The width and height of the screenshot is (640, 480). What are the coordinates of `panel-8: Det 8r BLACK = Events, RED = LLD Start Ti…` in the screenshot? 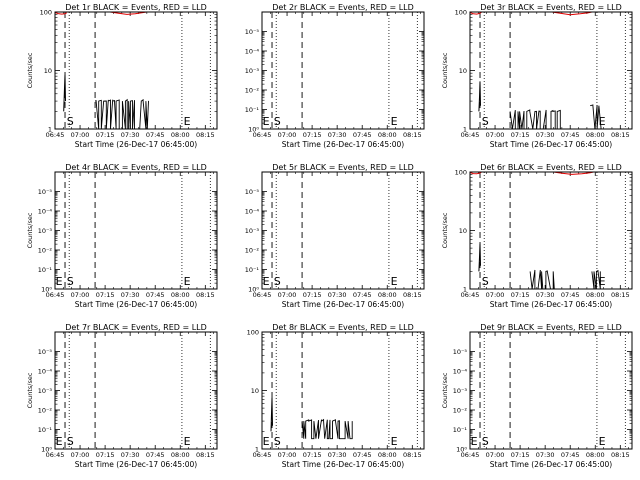 It's located at (336, 396).